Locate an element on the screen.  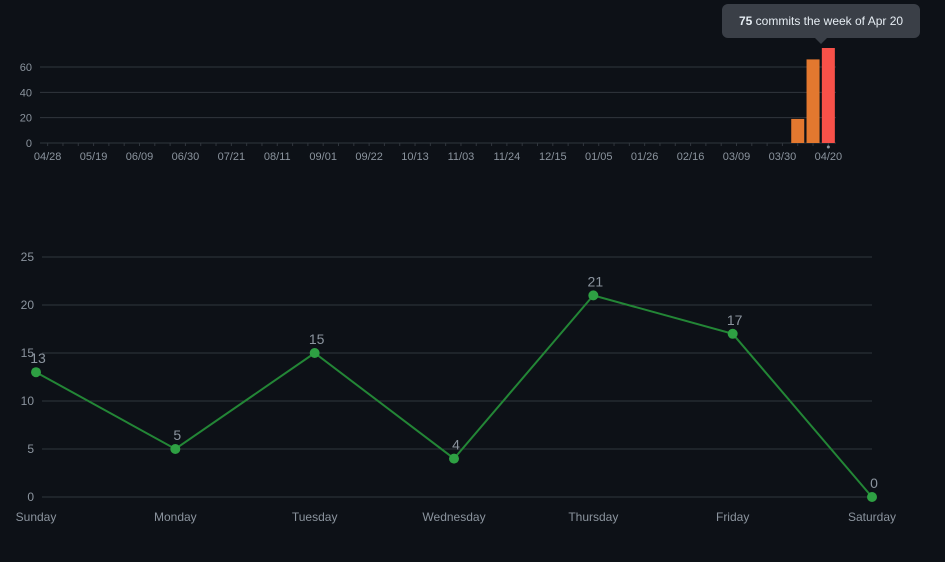
bar-x-tick-label: 03/30 is located at coordinates (783, 157).